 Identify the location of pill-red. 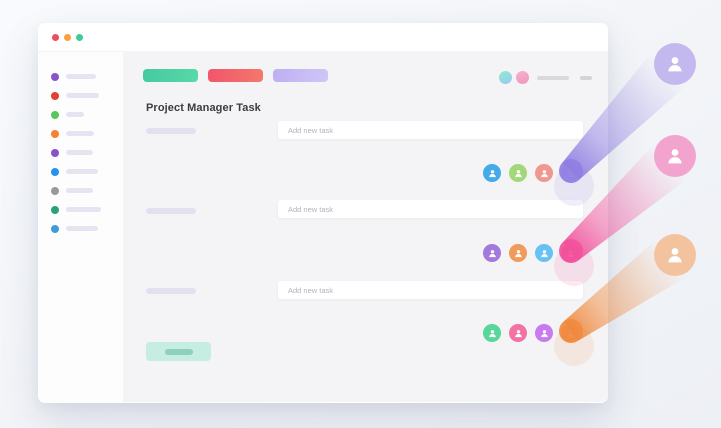
(235, 75).